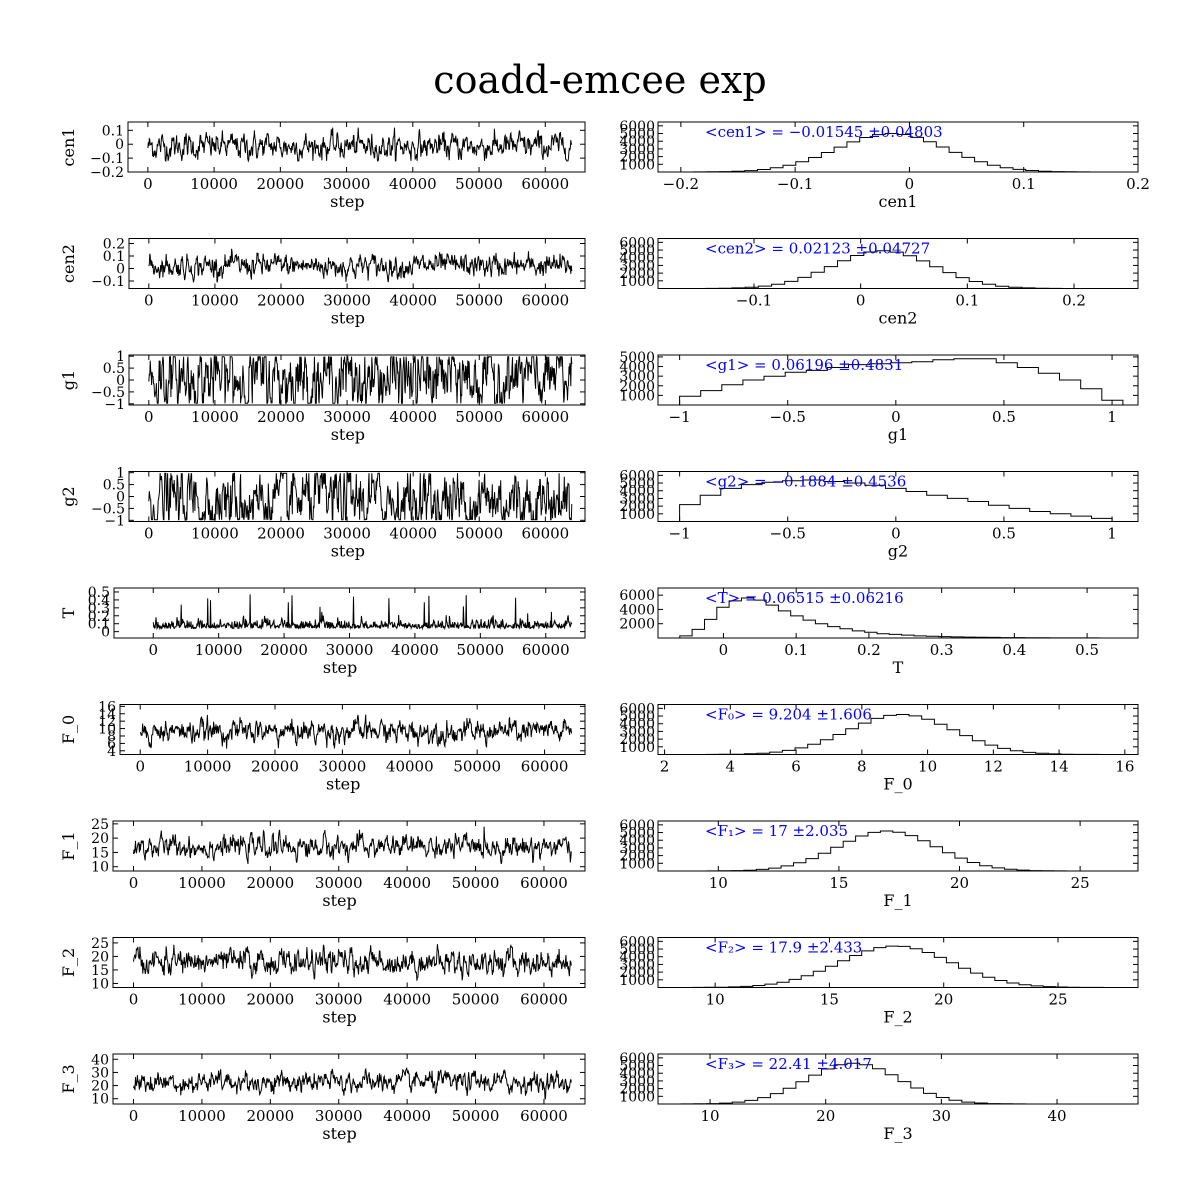  I want to click on x-axis-label: F_3, so click(897, 1133).